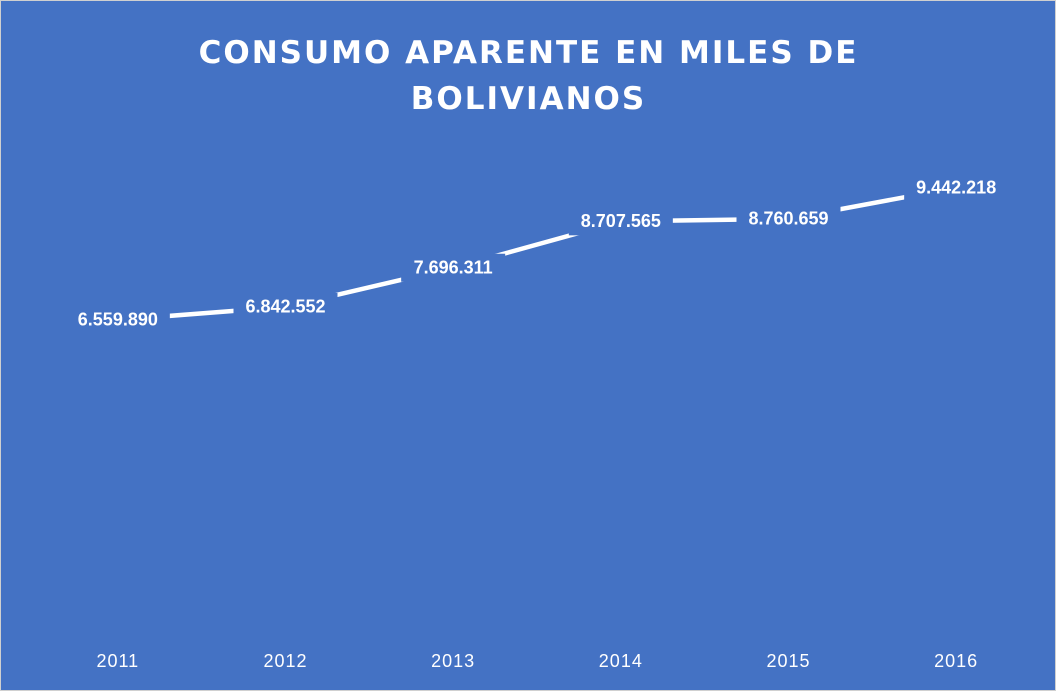 This screenshot has height=692, width=1057. I want to click on x-tick-label: 2014, so click(621, 661).